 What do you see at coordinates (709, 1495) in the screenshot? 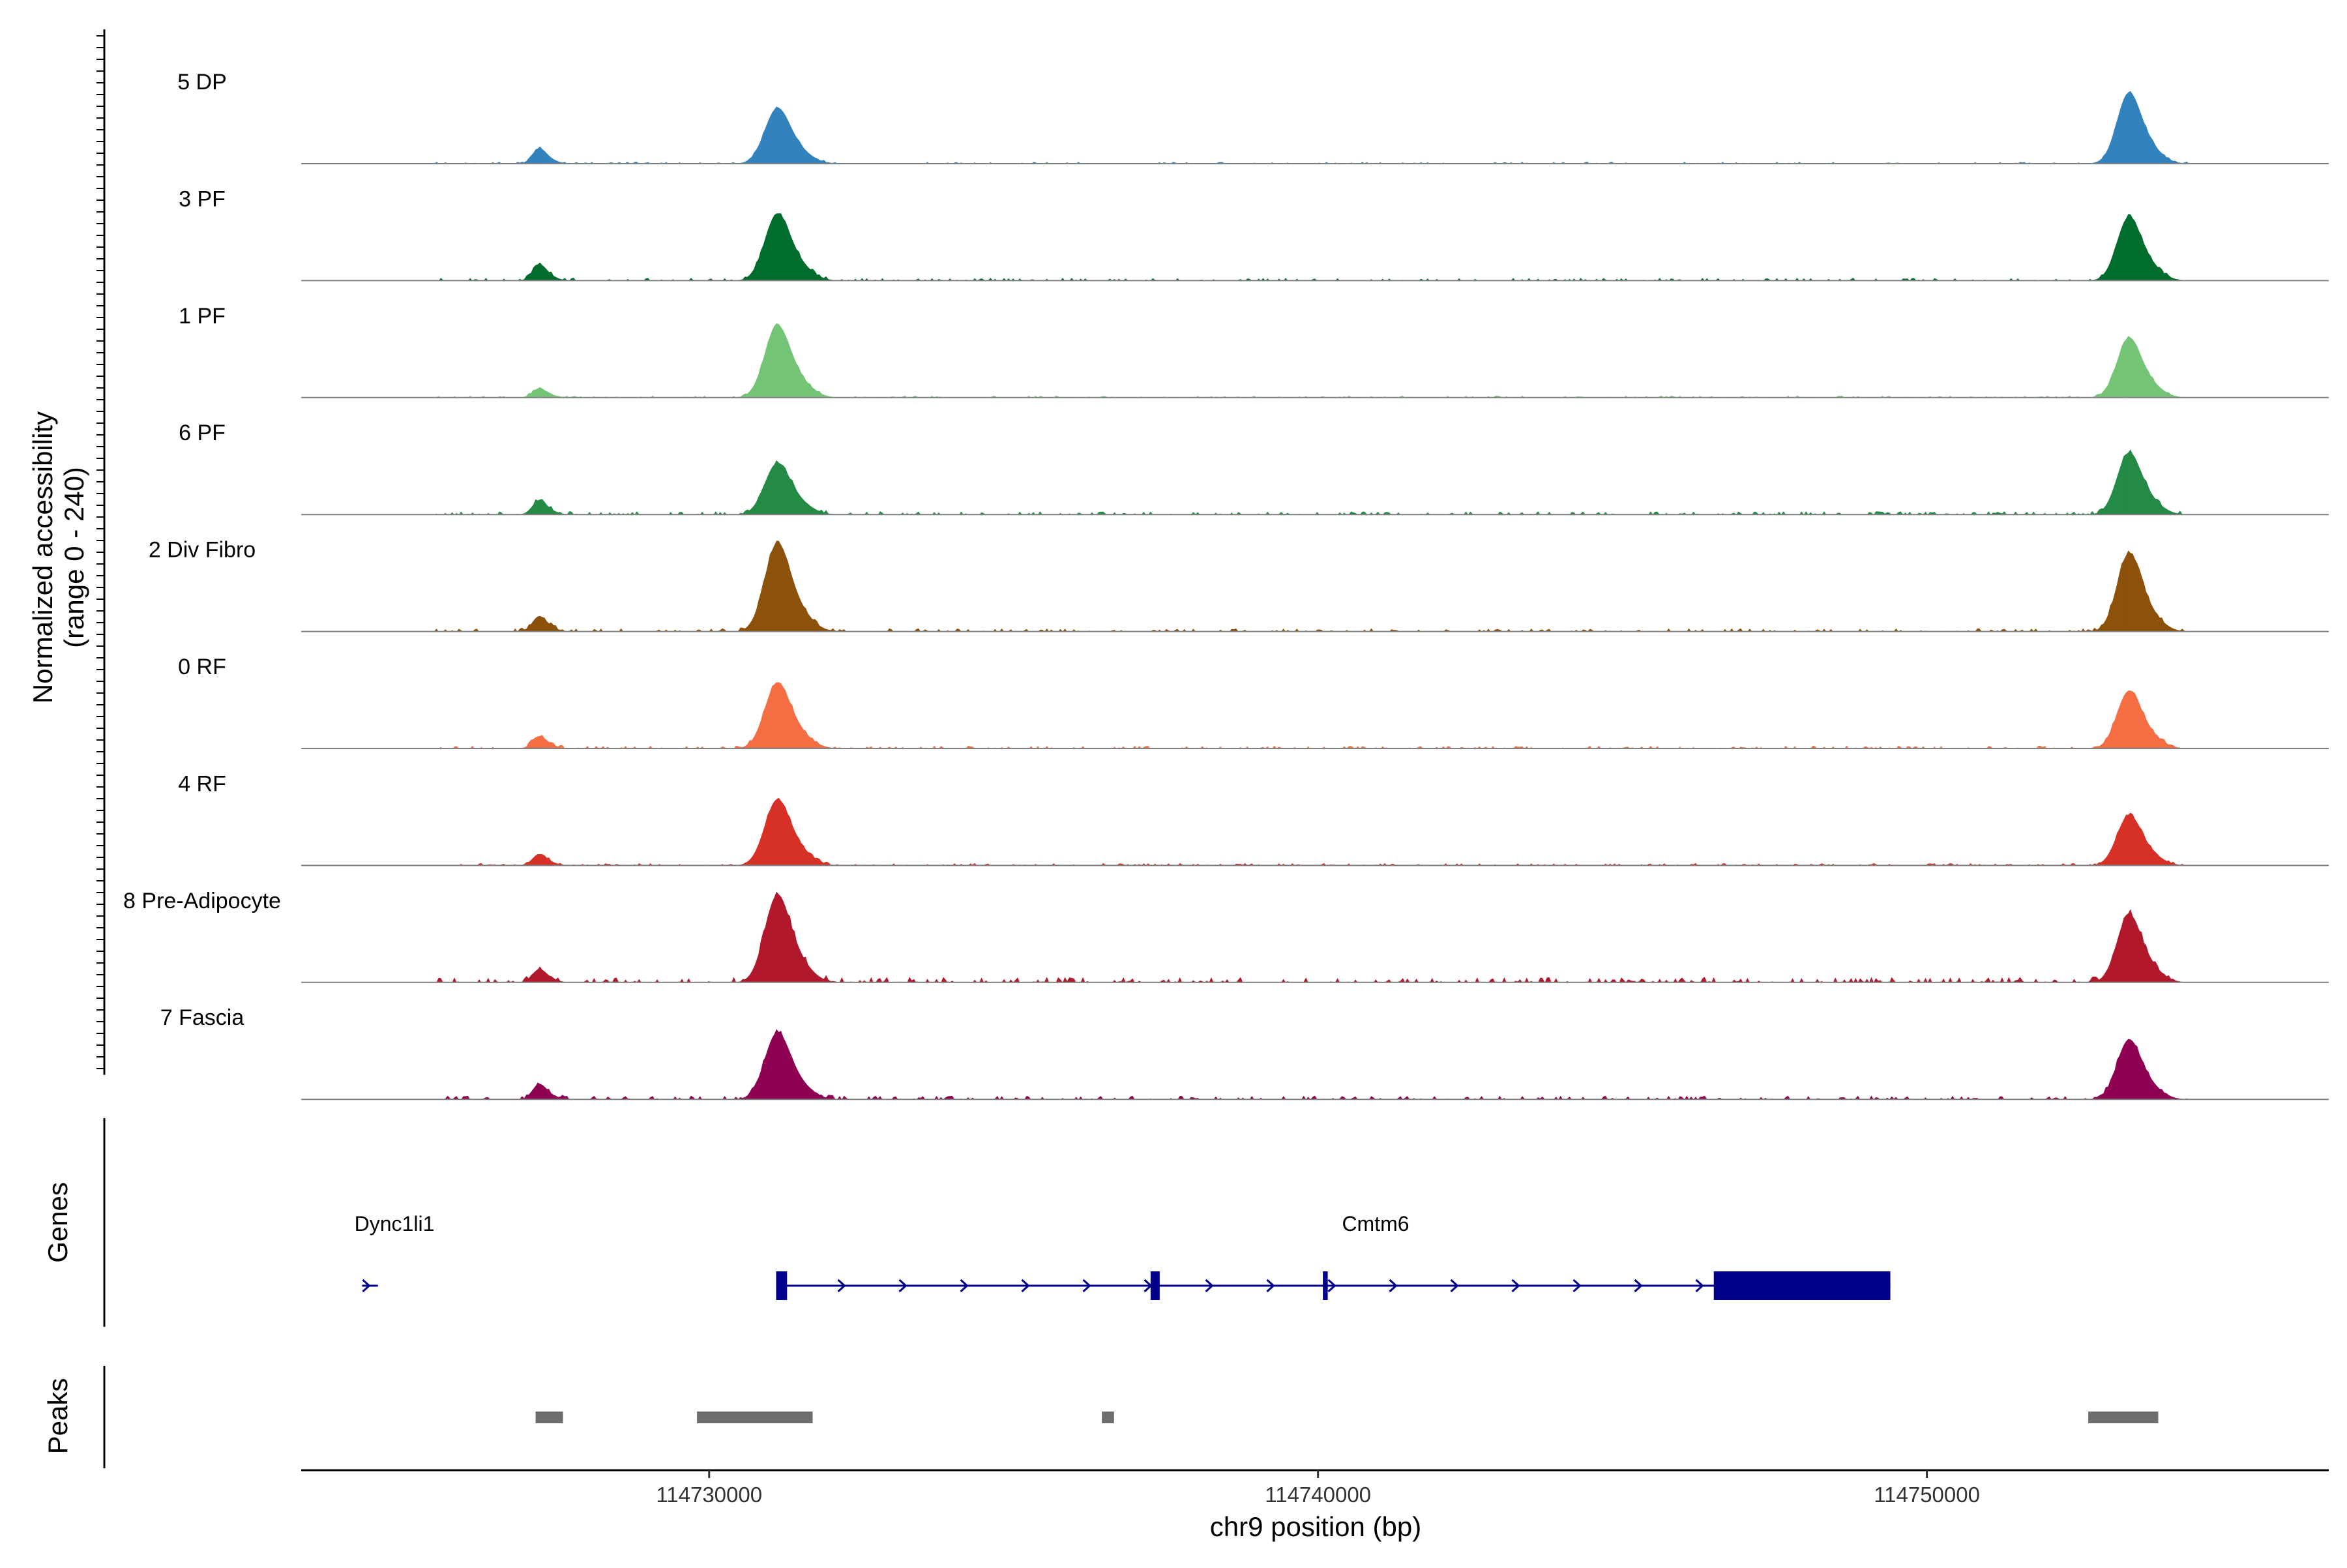
I see `x-tick-label: 114730000` at bounding box center [709, 1495].